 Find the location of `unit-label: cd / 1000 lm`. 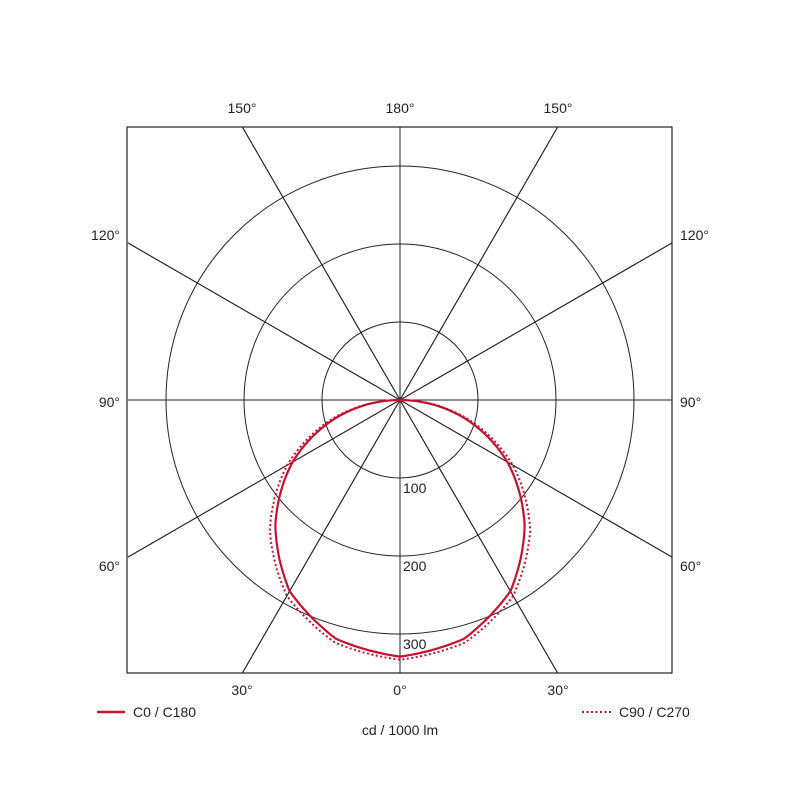

unit-label: cd / 1000 lm is located at coordinates (400, 730).